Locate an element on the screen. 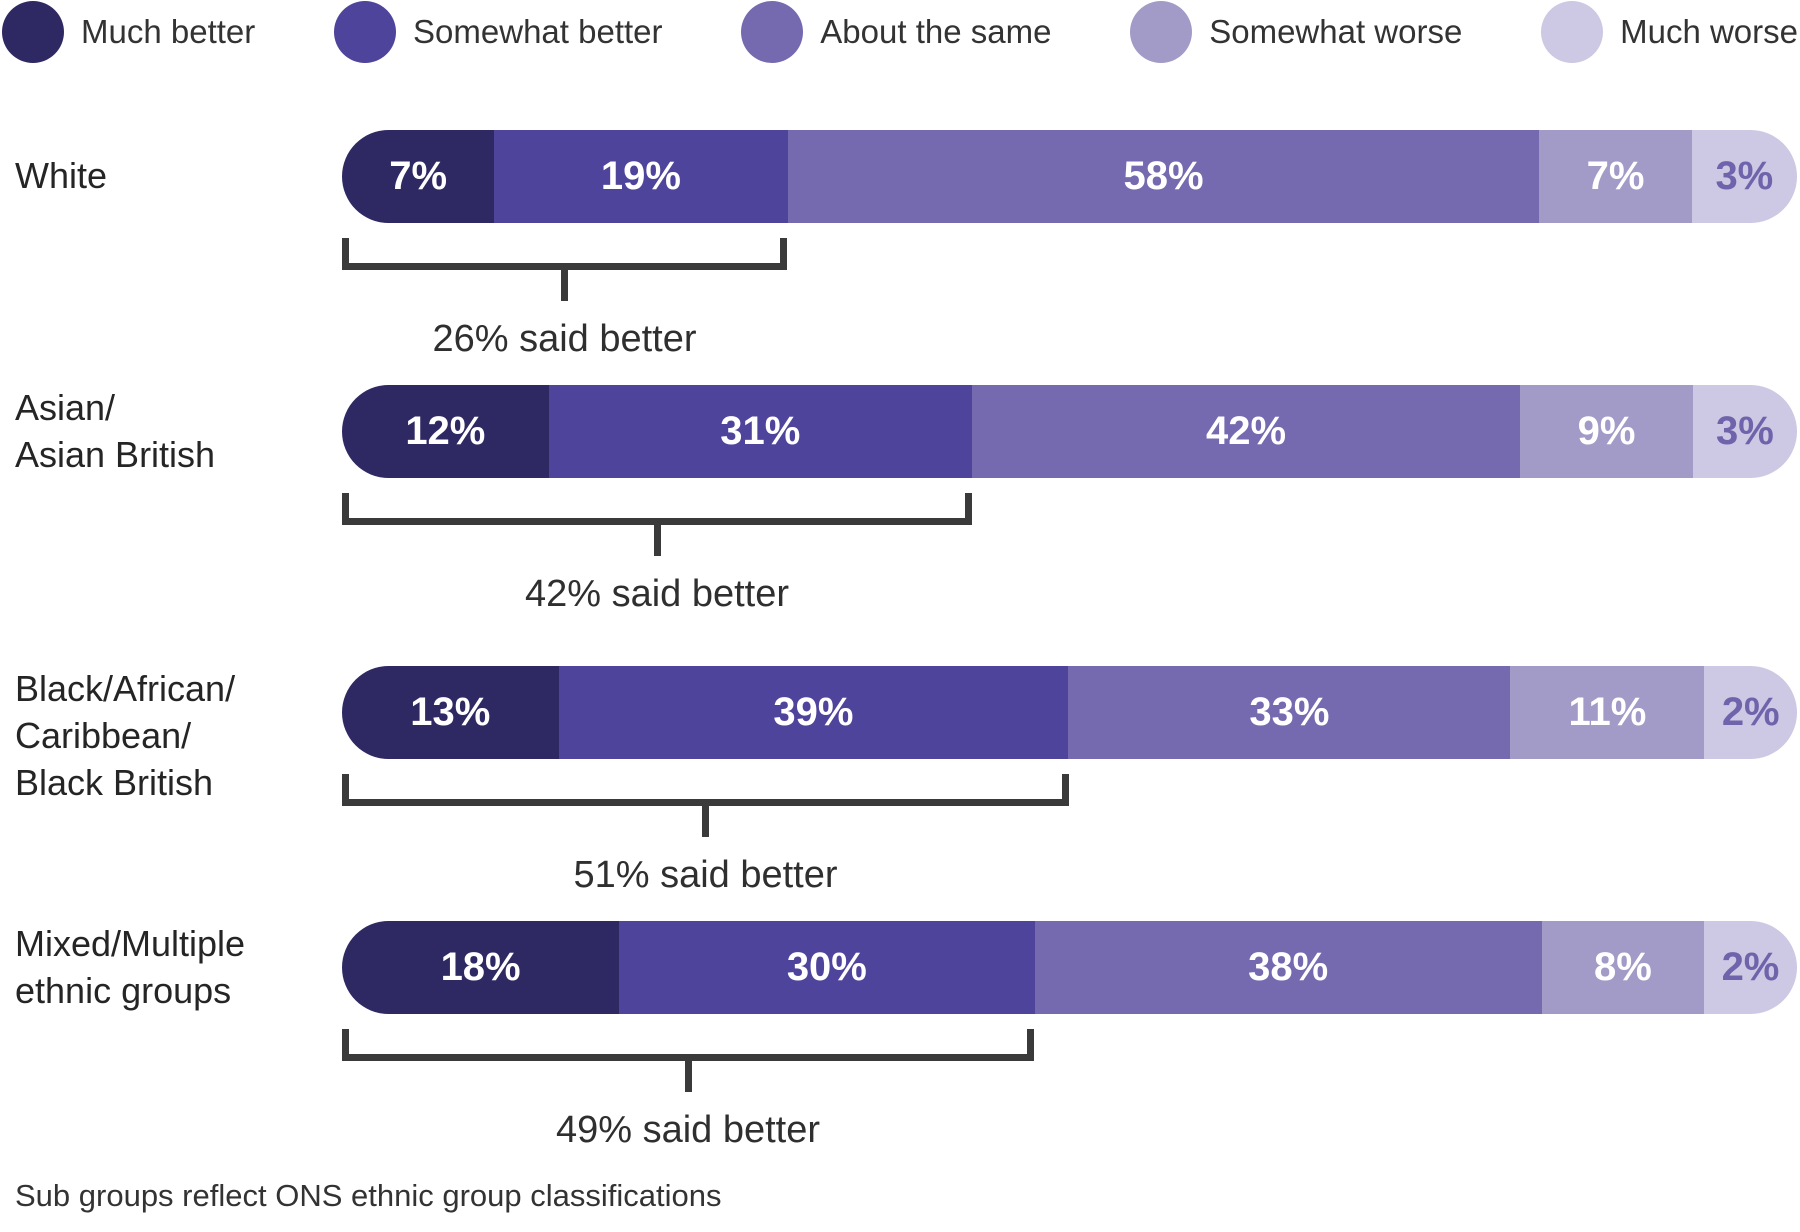 This screenshot has height=1232, width=1800. segment-value-label: 12% is located at coordinates (445, 431).